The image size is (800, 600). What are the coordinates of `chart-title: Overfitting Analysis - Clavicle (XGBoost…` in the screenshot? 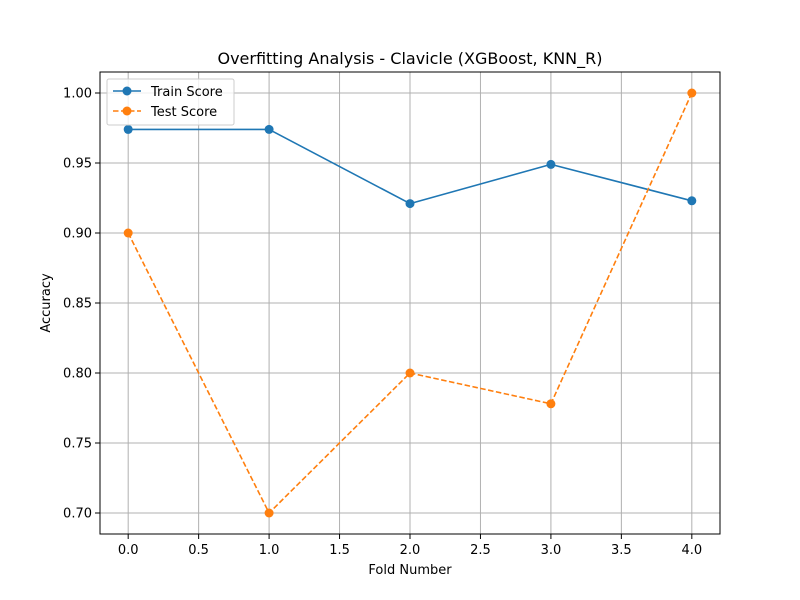 It's located at (409, 59).